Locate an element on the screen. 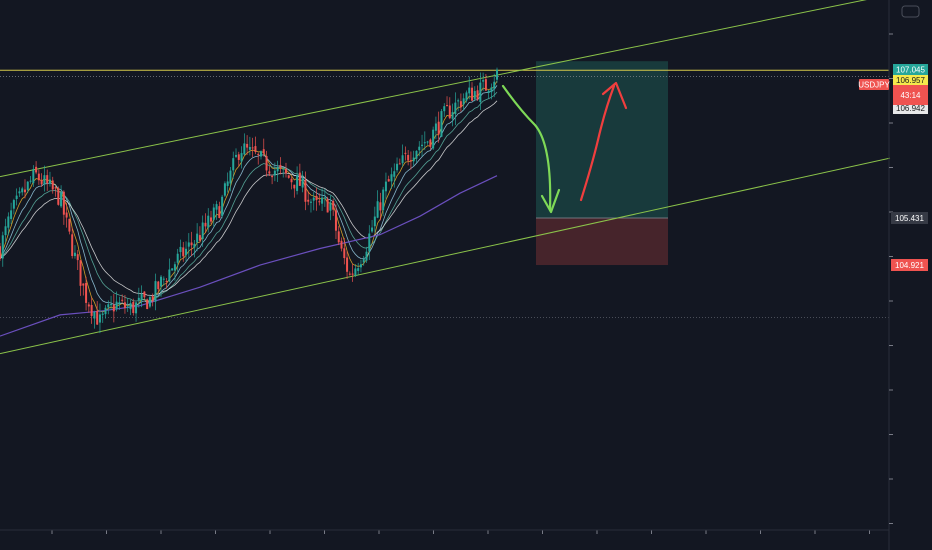 The height and width of the screenshot is (550, 932). stop-price-label: 104.921 is located at coordinates (909, 265).